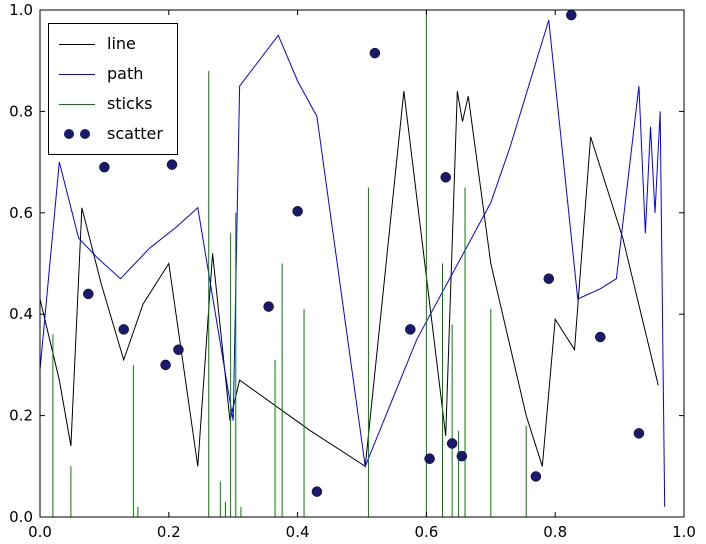  I want to click on legend-item-sticks: sticks, so click(111, 104).